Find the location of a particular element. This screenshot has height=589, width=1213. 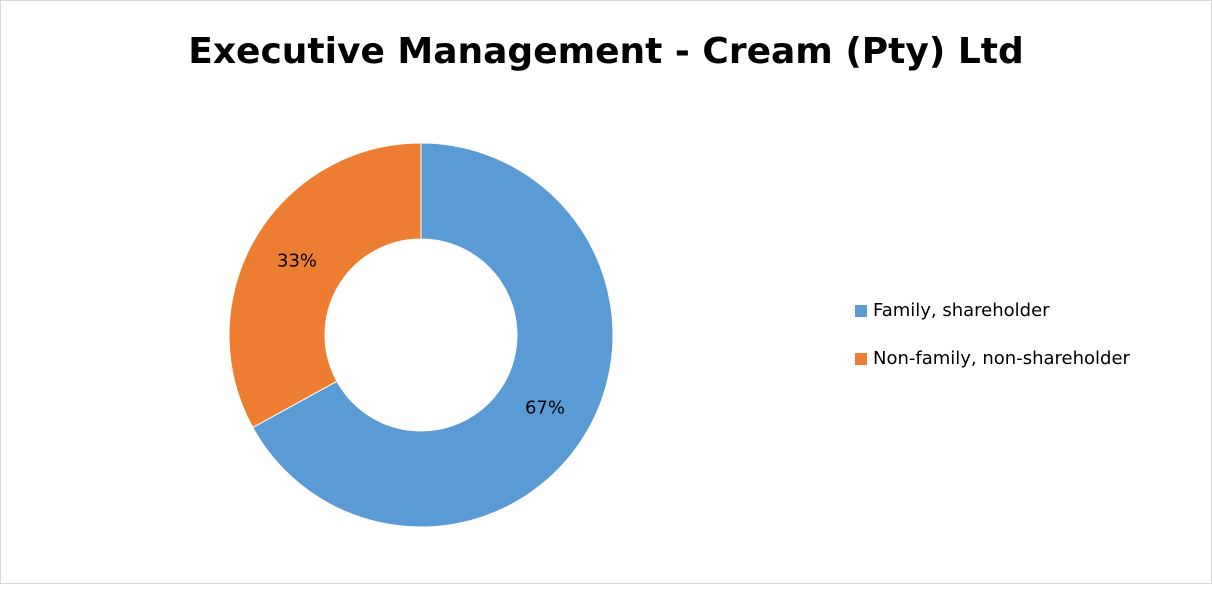

legend-label: Non-family, non-shareholder is located at coordinates (1002, 358).